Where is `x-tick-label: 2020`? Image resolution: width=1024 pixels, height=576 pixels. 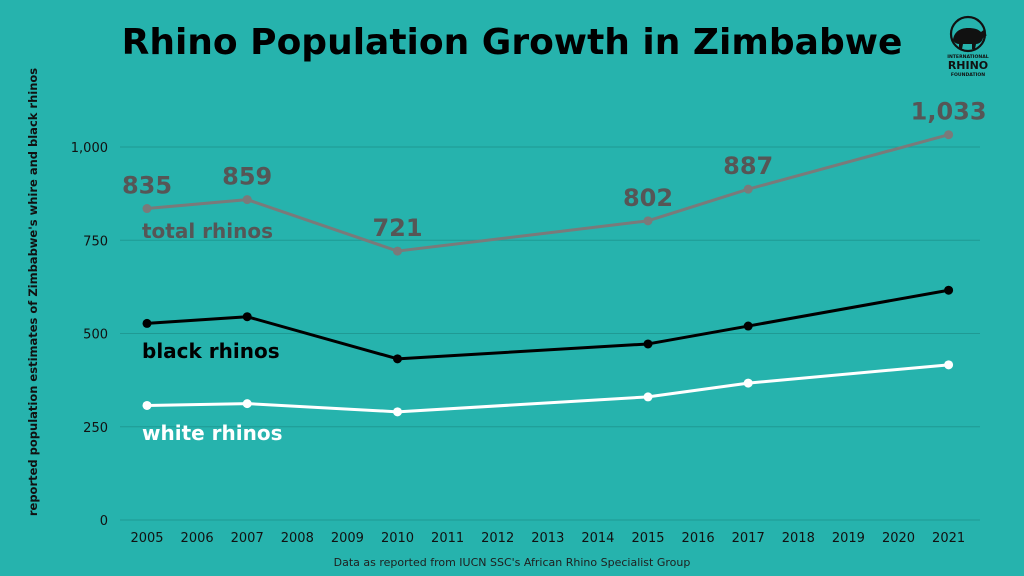 x-tick-label: 2020 is located at coordinates (898, 538).